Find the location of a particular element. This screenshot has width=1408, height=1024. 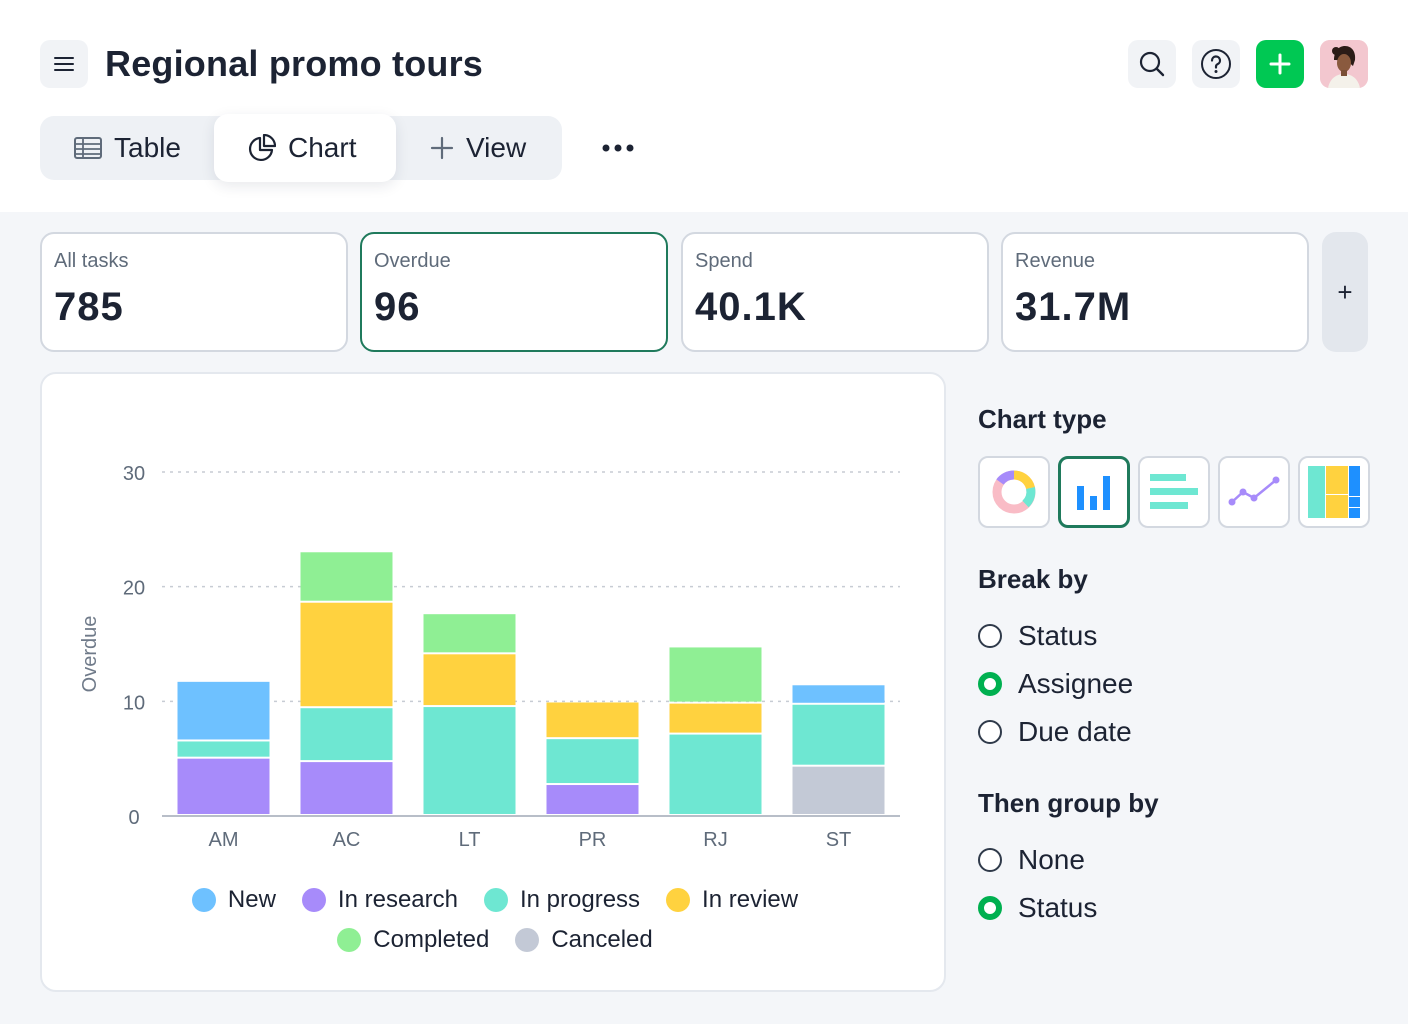

radio-label: Assignee is located at coordinates (1076, 683).